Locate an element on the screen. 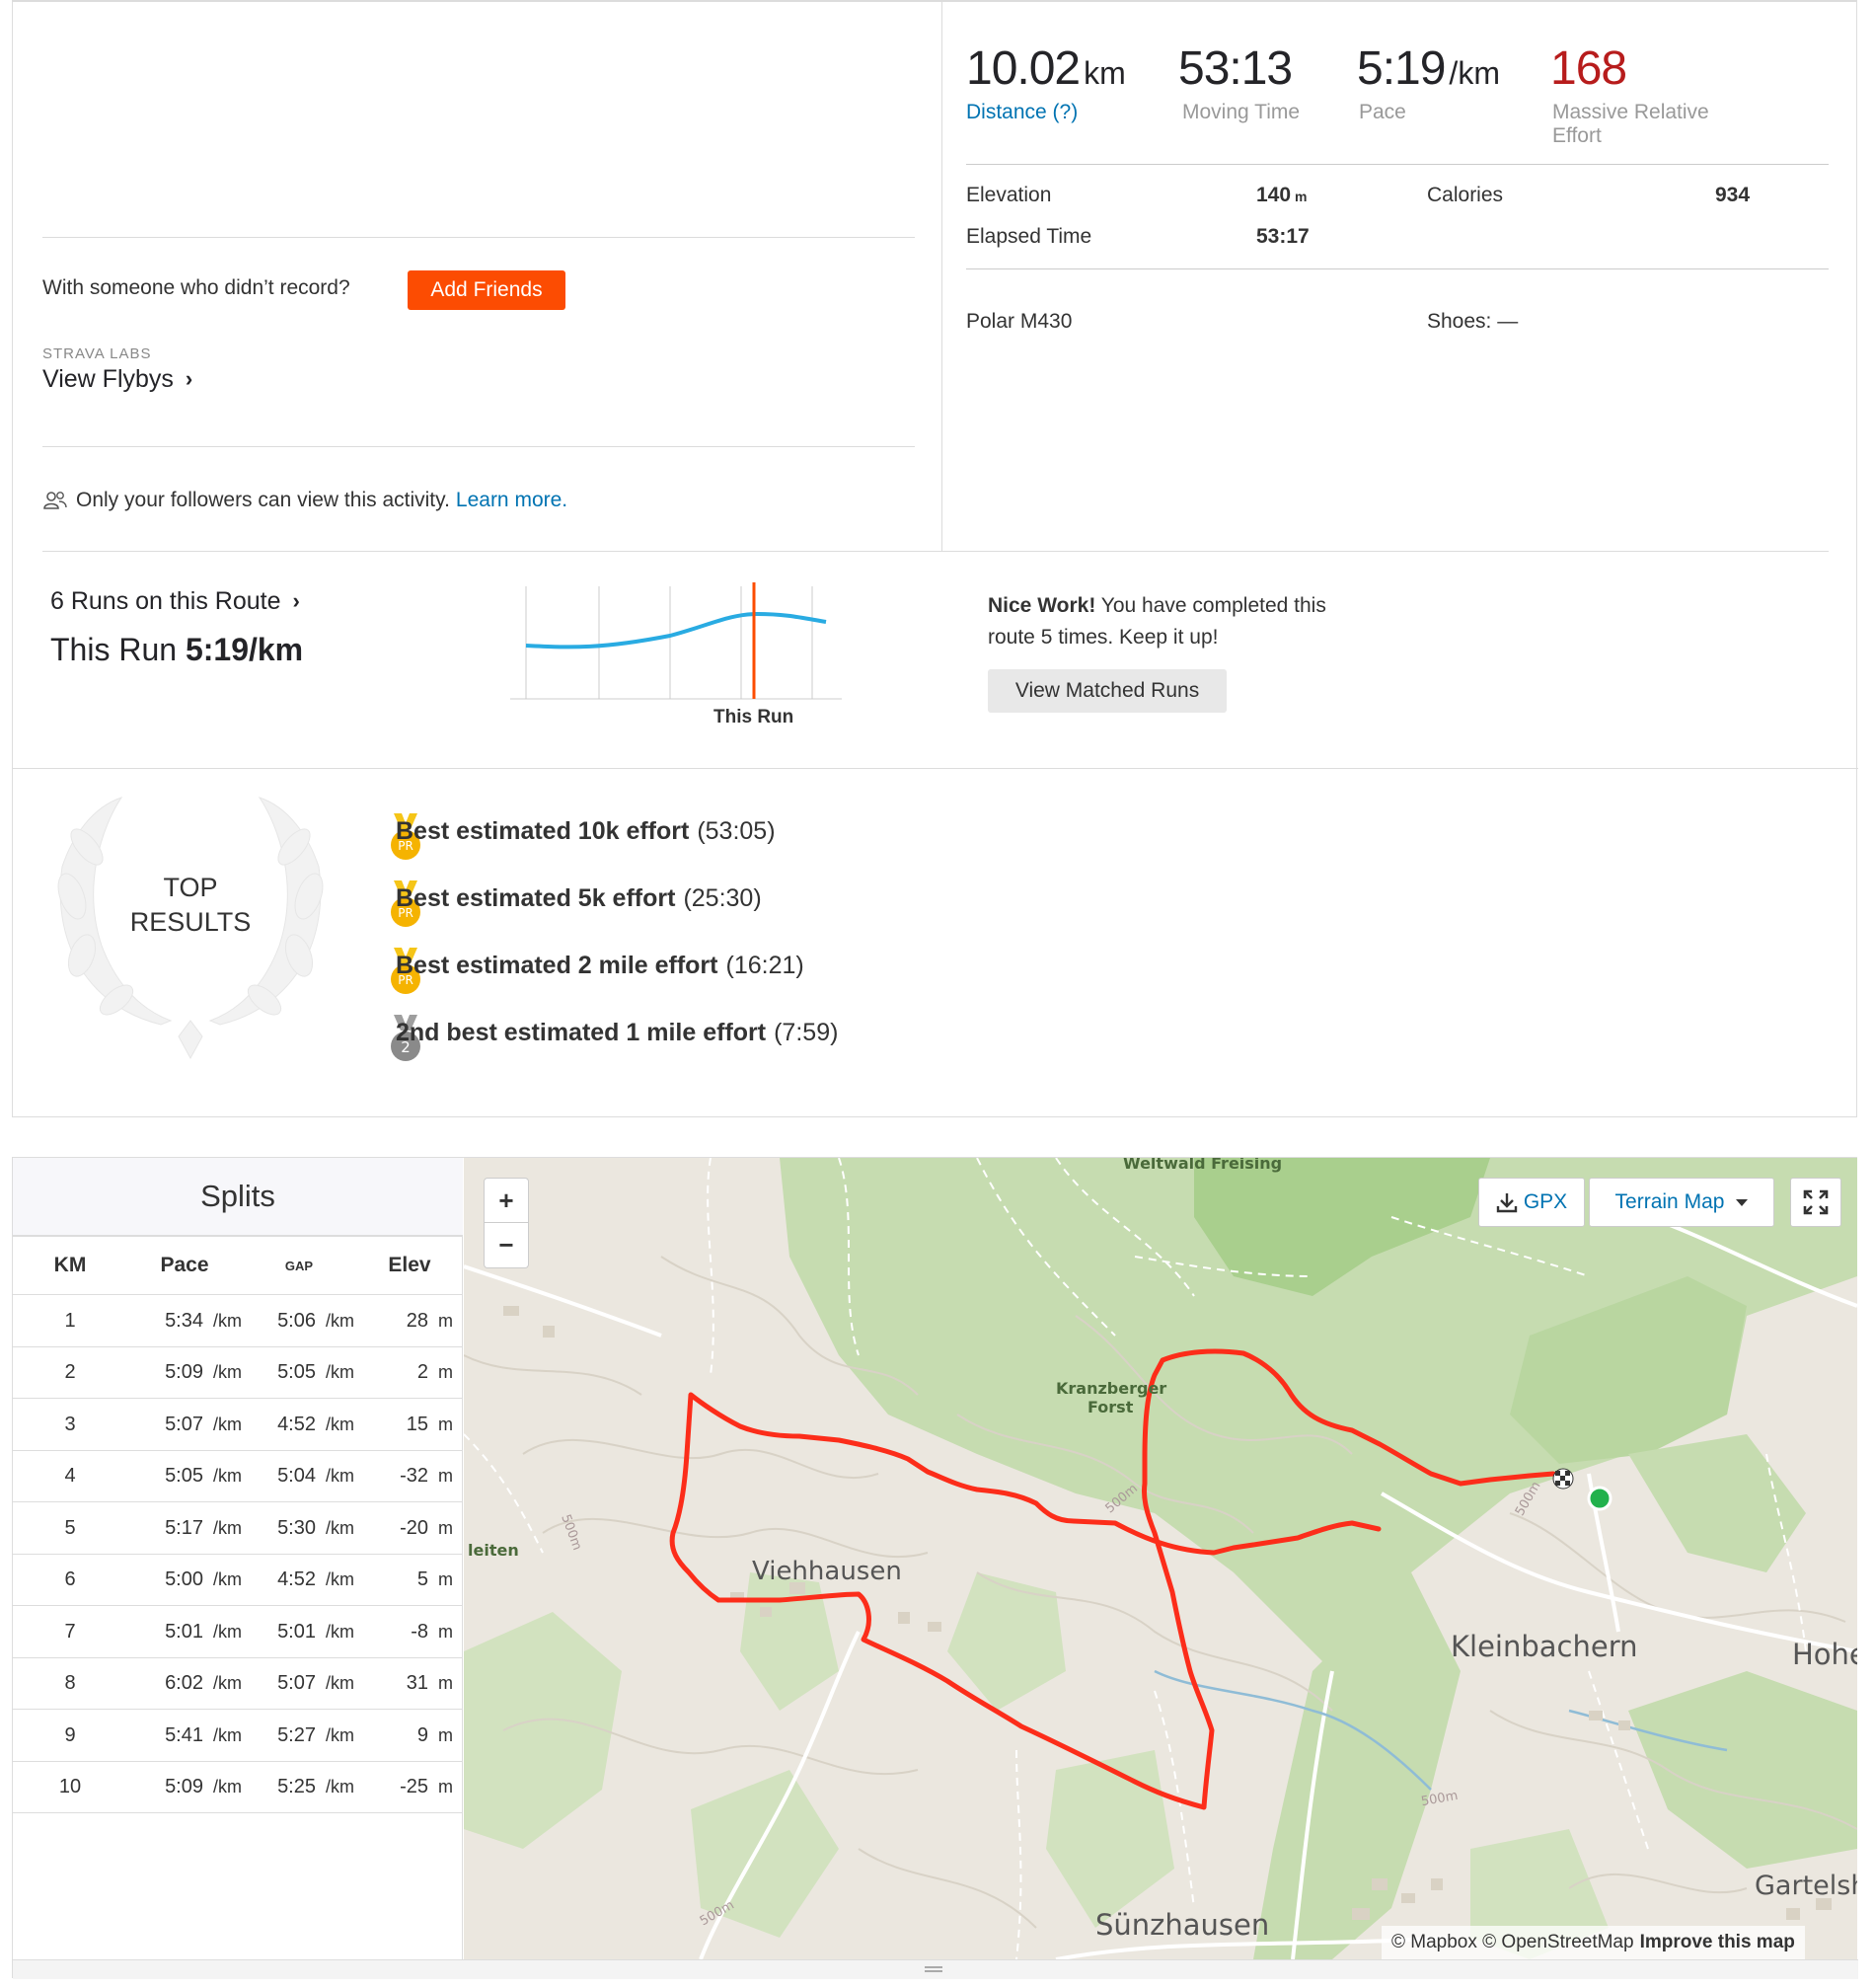 The width and height of the screenshot is (1875, 1988). split-gap: 5:05/km is located at coordinates (299, 1373).